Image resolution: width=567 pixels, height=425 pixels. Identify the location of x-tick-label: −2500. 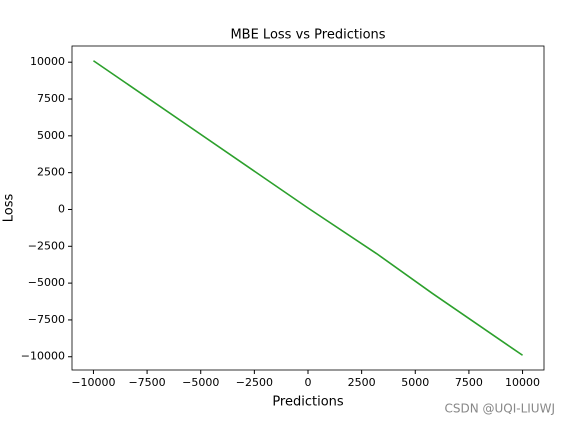
(254, 382).